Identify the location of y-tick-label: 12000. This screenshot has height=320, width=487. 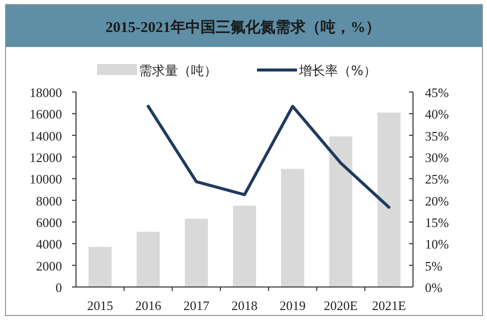
(46, 157).